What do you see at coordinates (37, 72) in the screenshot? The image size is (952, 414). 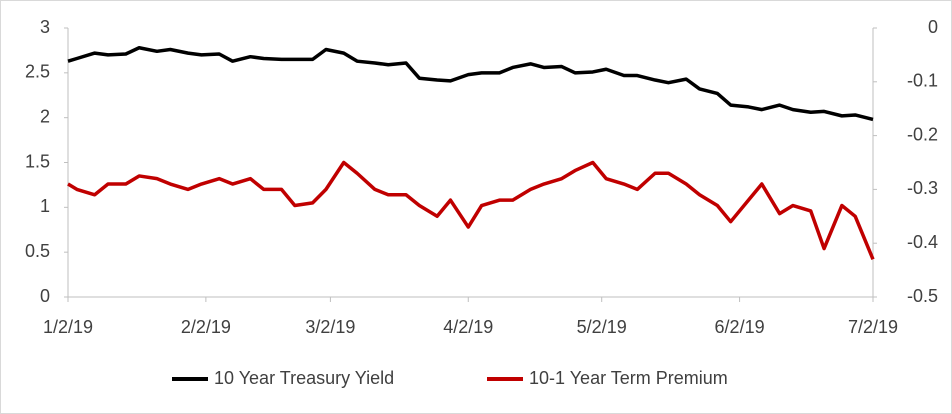 I see `y-tick-label: 2.5` at bounding box center [37, 72].